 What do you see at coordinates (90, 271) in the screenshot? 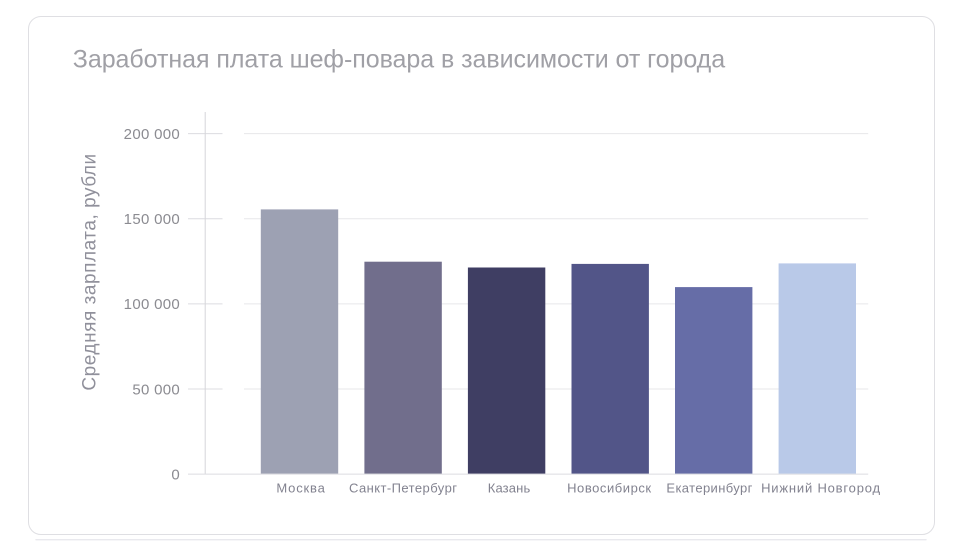
I see `svg-text: Средняя зарплата, рубли` at bounding box center [90, 271].